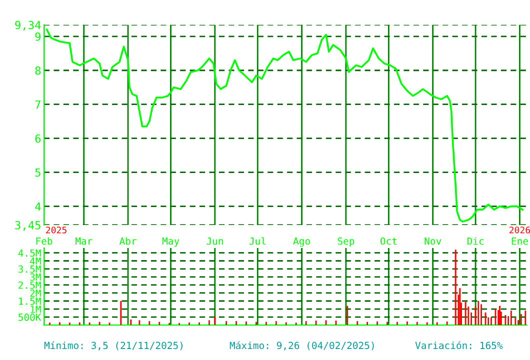 This screenshot has height=360, width=530. What do you see at coordinates (38, 206) in the screenshot?
I see `y-tick-label: 4` at bounding box center [38, 206].